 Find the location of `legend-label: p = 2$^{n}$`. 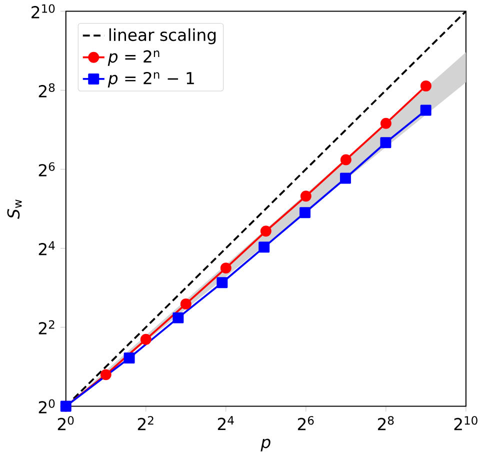

legend-label: p = 2$^{n}$ is located at coordinates (134, 58).